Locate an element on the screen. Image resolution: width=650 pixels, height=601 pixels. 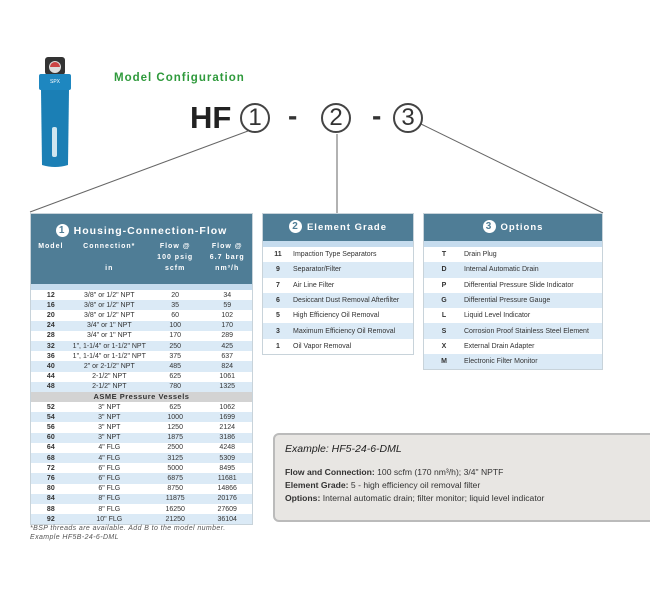
table-row: 48 2-1/2" NPT 780 1325 is located at coordinates (141, 386).